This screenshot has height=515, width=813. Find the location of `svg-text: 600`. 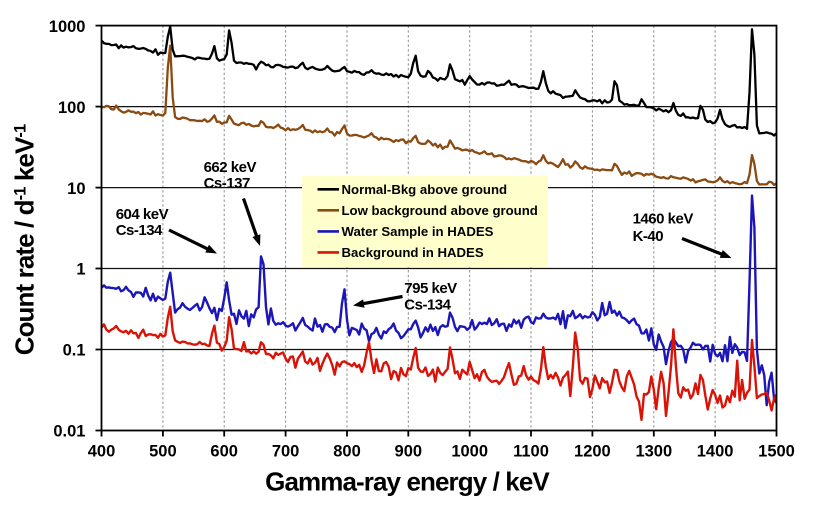

svg-text: 600 is located at coordinates (224, 452).